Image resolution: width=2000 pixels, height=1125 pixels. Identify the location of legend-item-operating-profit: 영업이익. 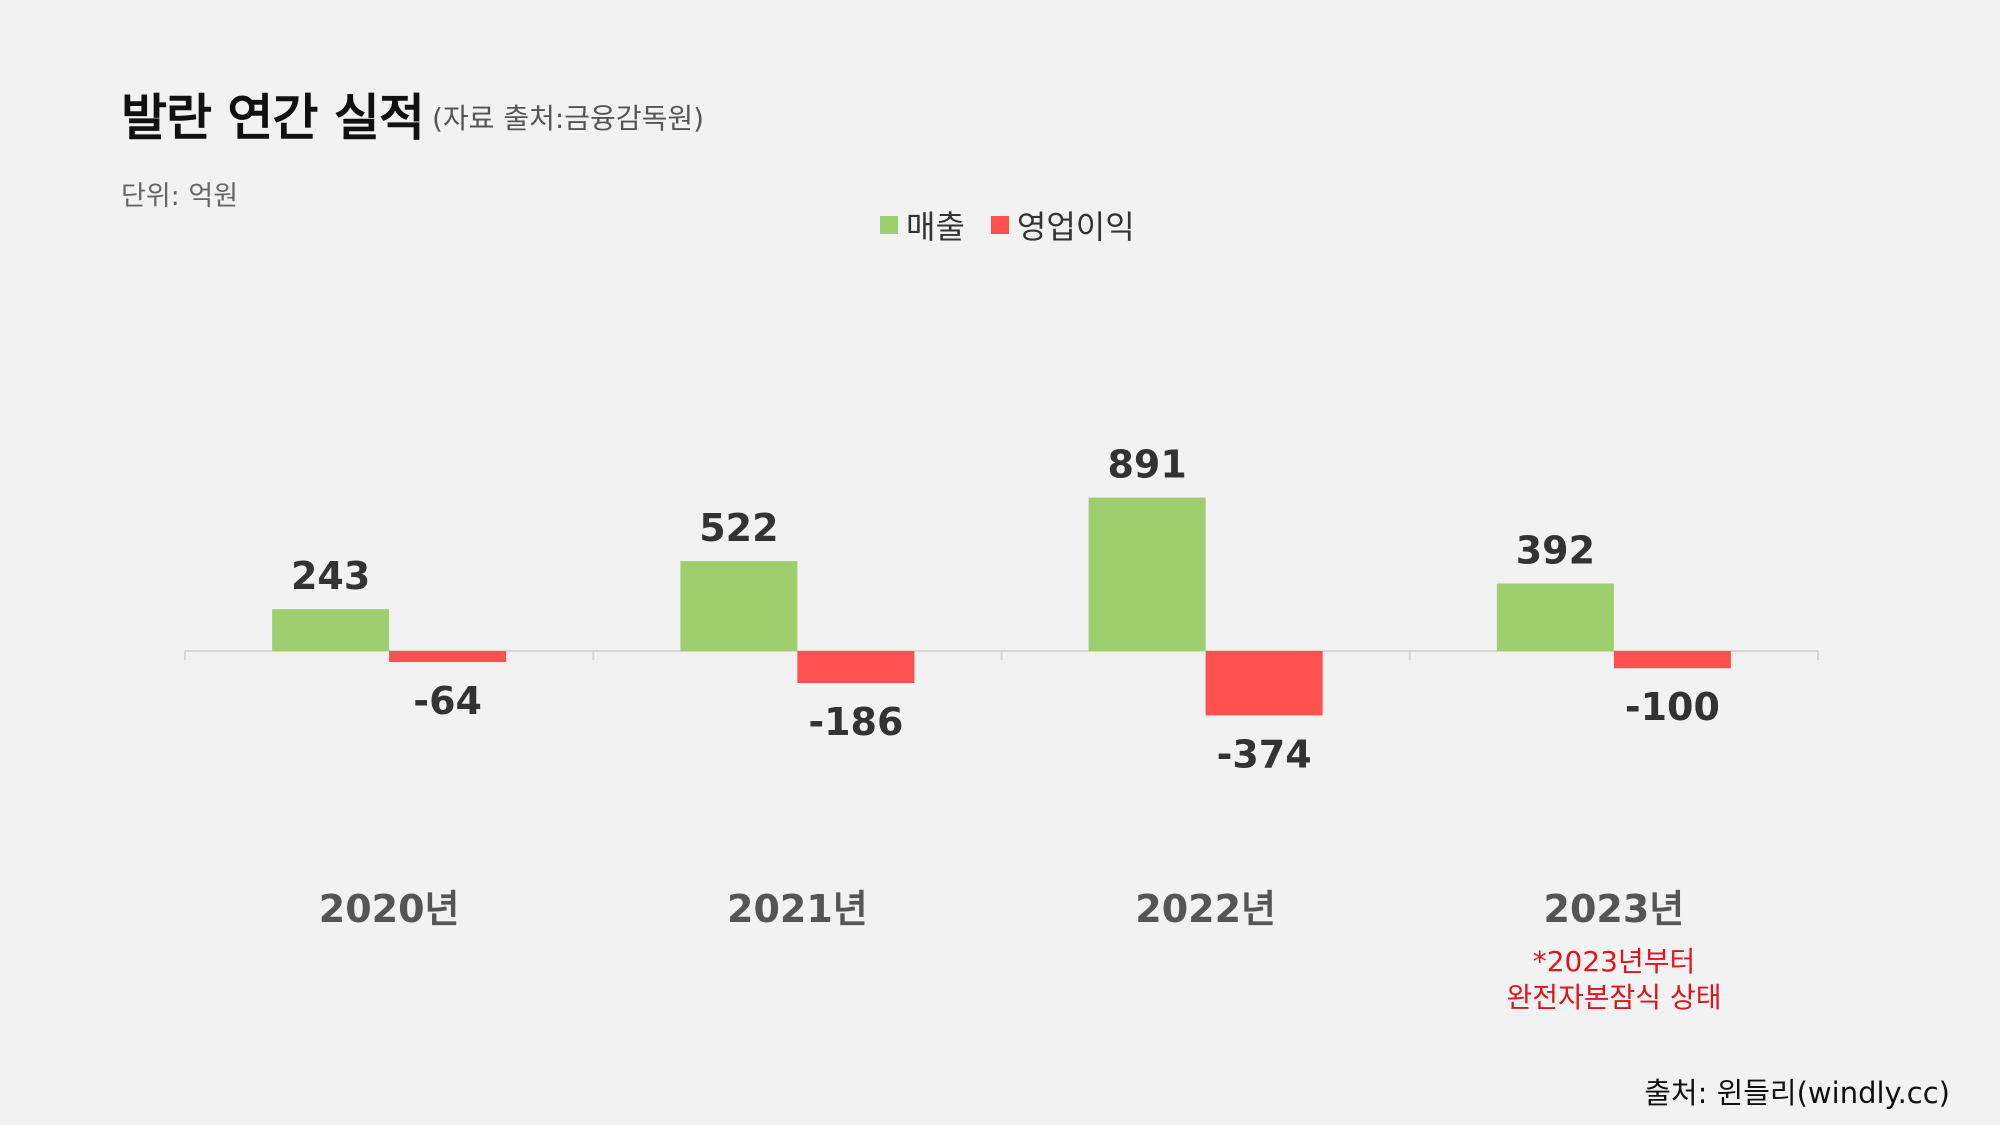
(1062, 225).